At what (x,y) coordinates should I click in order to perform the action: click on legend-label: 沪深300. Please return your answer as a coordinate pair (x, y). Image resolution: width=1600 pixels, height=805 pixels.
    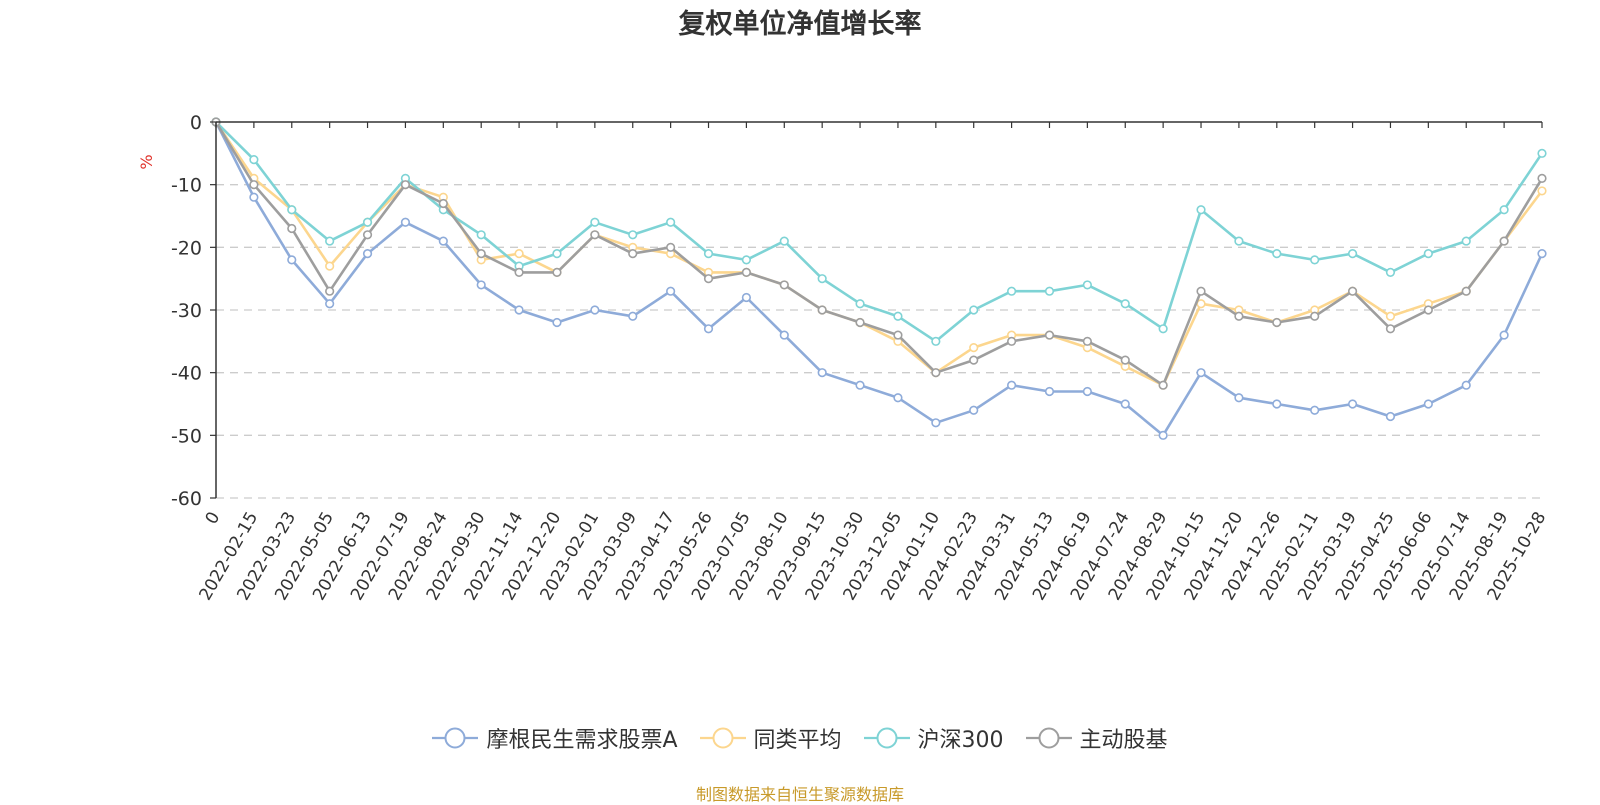
    Looking at the image, I should click on (960, 740).